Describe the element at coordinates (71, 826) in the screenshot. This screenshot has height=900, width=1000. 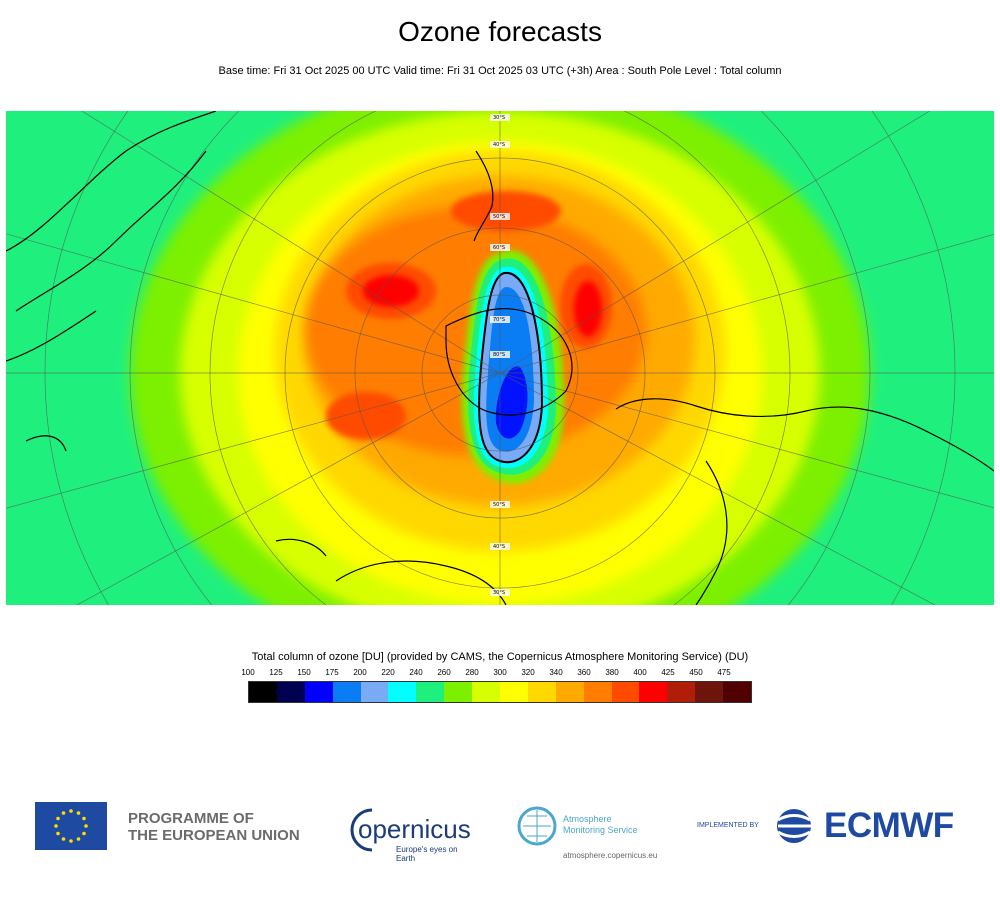
I see `eu-flag-icon` at that location.